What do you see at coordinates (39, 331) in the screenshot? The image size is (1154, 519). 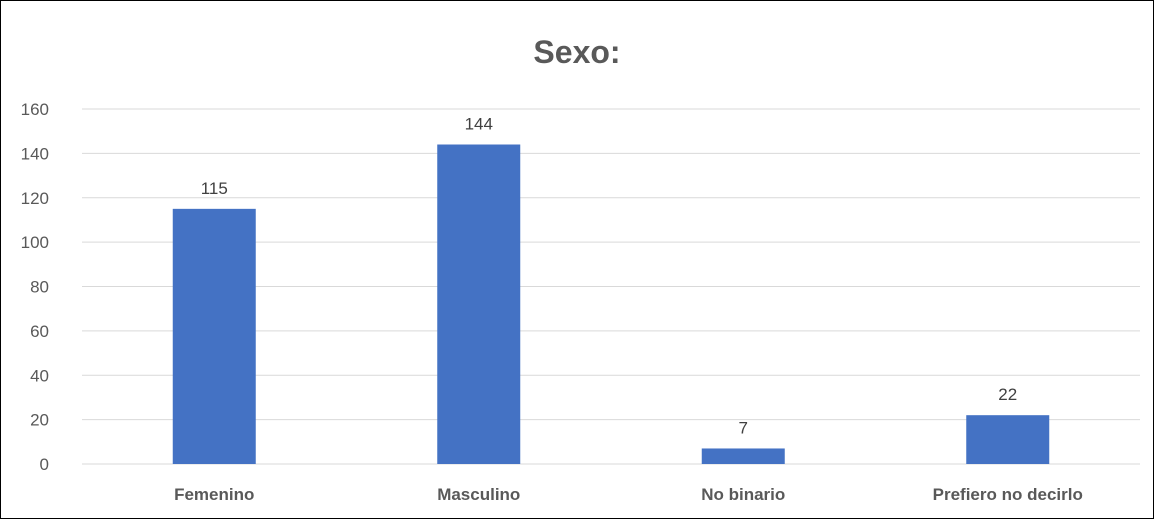 I see `y-tick-label: 60` at bounding box center [39, 331].